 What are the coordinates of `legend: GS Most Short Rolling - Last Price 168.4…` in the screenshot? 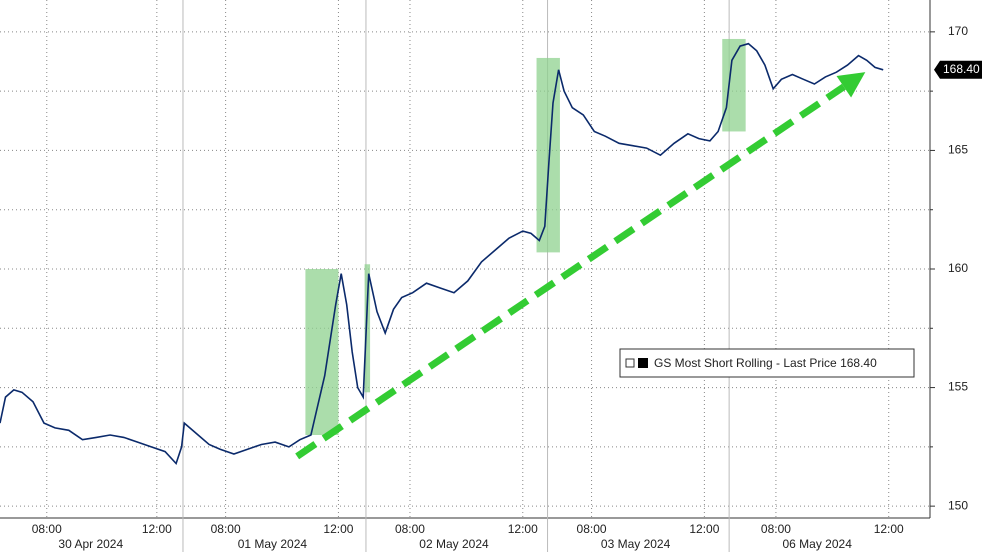 It's located at (767, 363).